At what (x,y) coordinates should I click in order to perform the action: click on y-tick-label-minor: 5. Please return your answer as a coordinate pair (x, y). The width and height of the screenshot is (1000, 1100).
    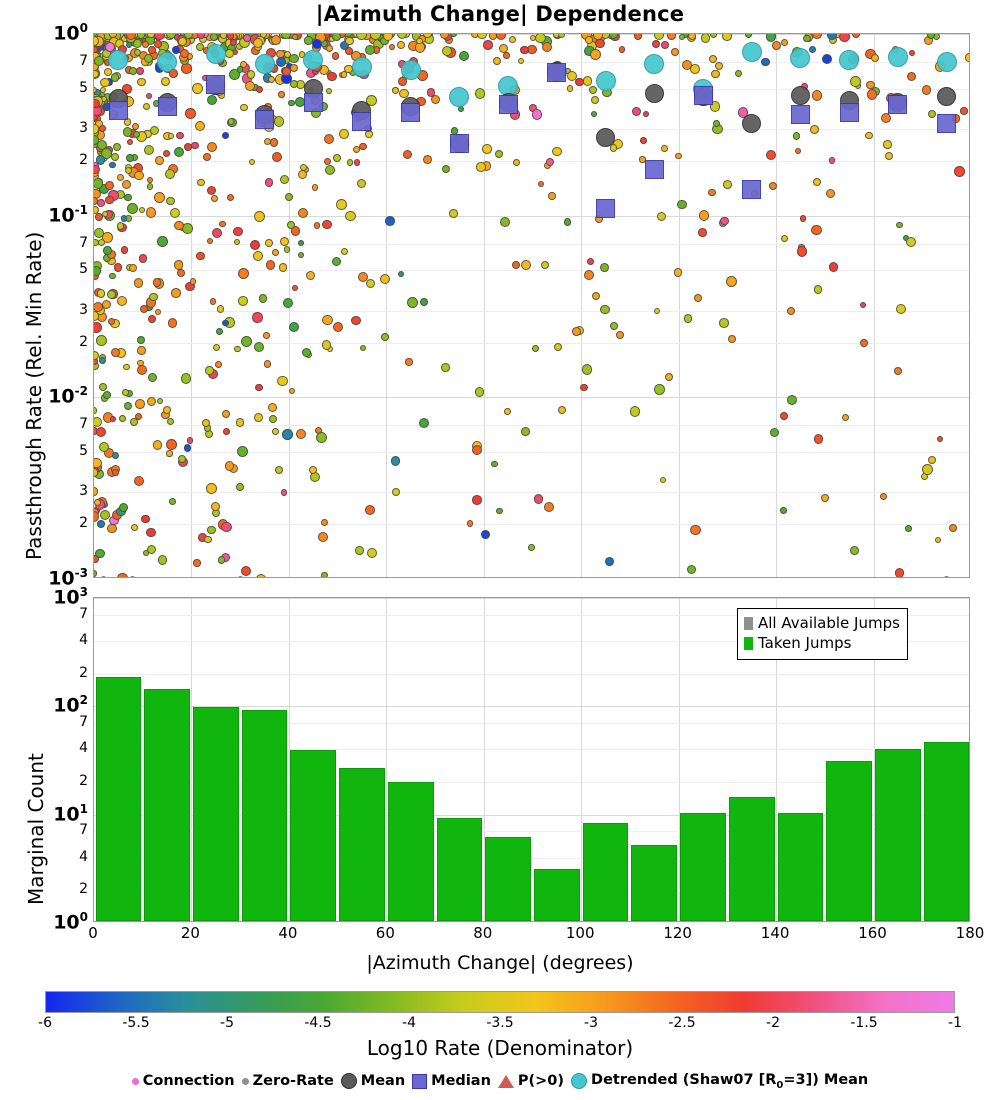
    Looking at the image, I should click on (83, 87).